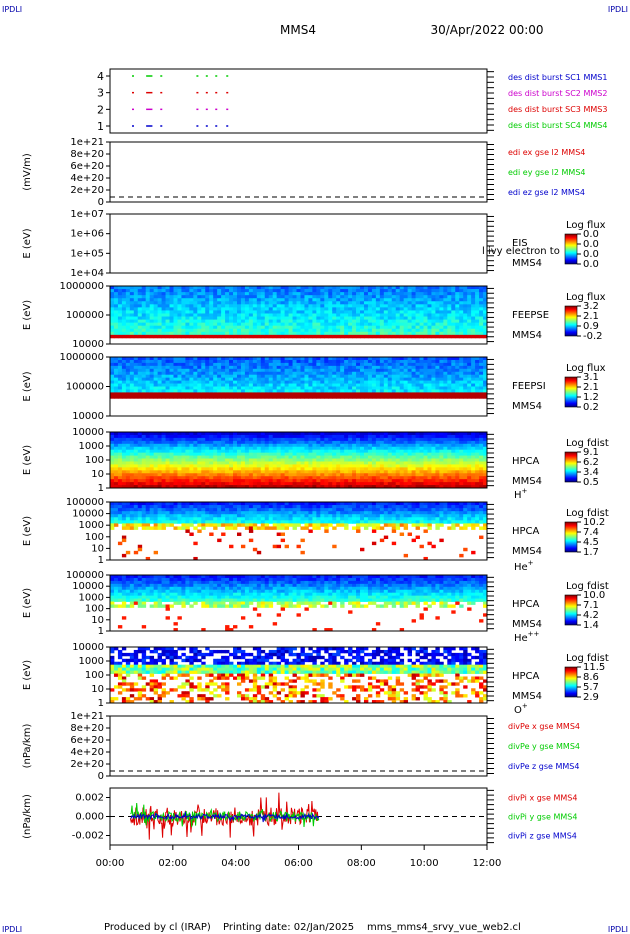  I want to click on panel-hpca_he-cell, so click(116, 516).